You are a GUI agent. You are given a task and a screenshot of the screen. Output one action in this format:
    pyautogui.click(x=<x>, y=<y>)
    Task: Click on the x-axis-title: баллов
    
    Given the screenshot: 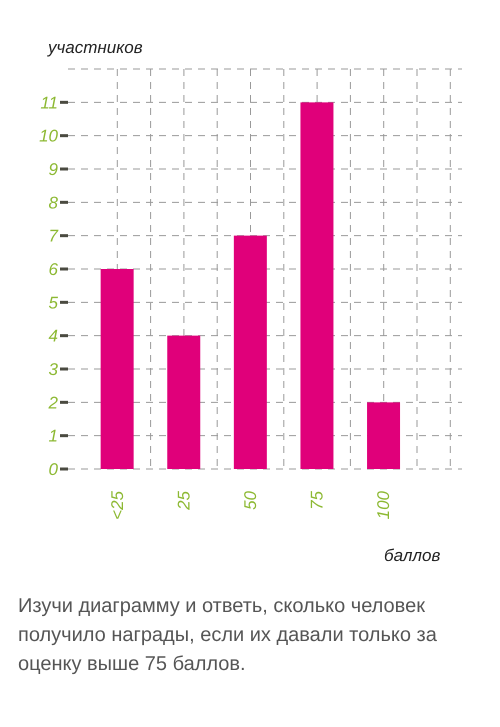 What is the action you would take?
    pyautogui.click(x=412, y=556)
    